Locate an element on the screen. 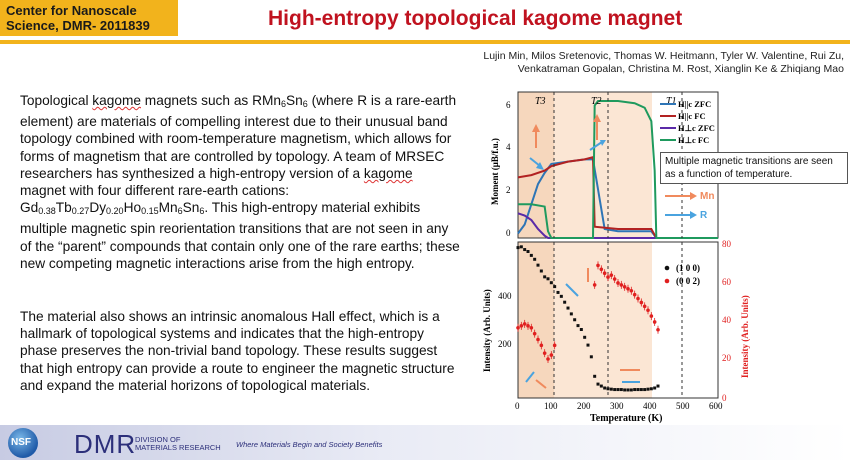 This screenshot has height=460, width=850. xlabel: Temperature (K) is located at coordinates (626, 418).